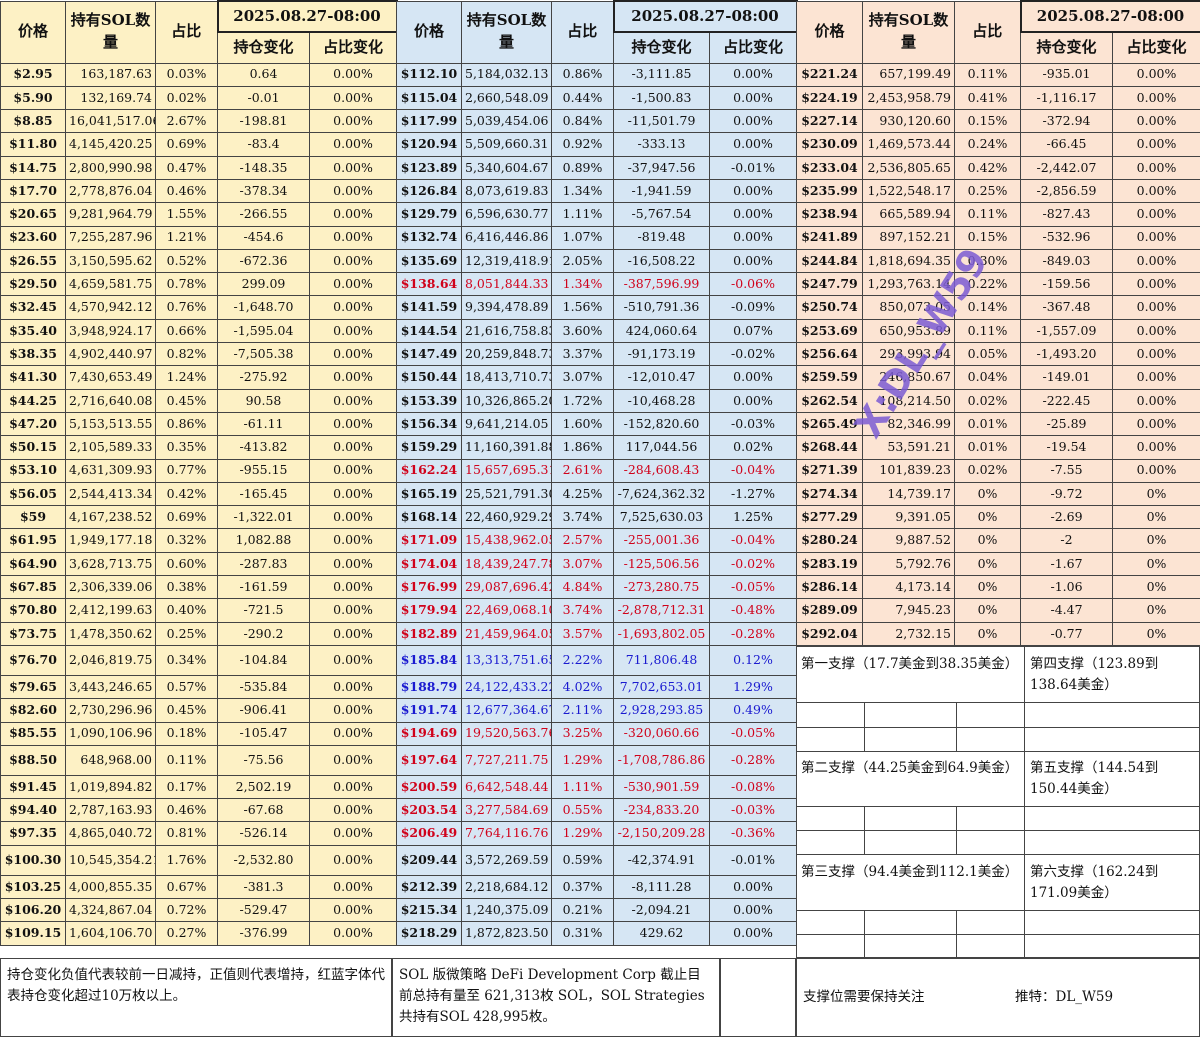  Describe the element at coordinates (998, 167) in the screenshot. I see `table-row: $233.04 2,536,805.65 0.42% -2,442.07 0.00%` at that location.